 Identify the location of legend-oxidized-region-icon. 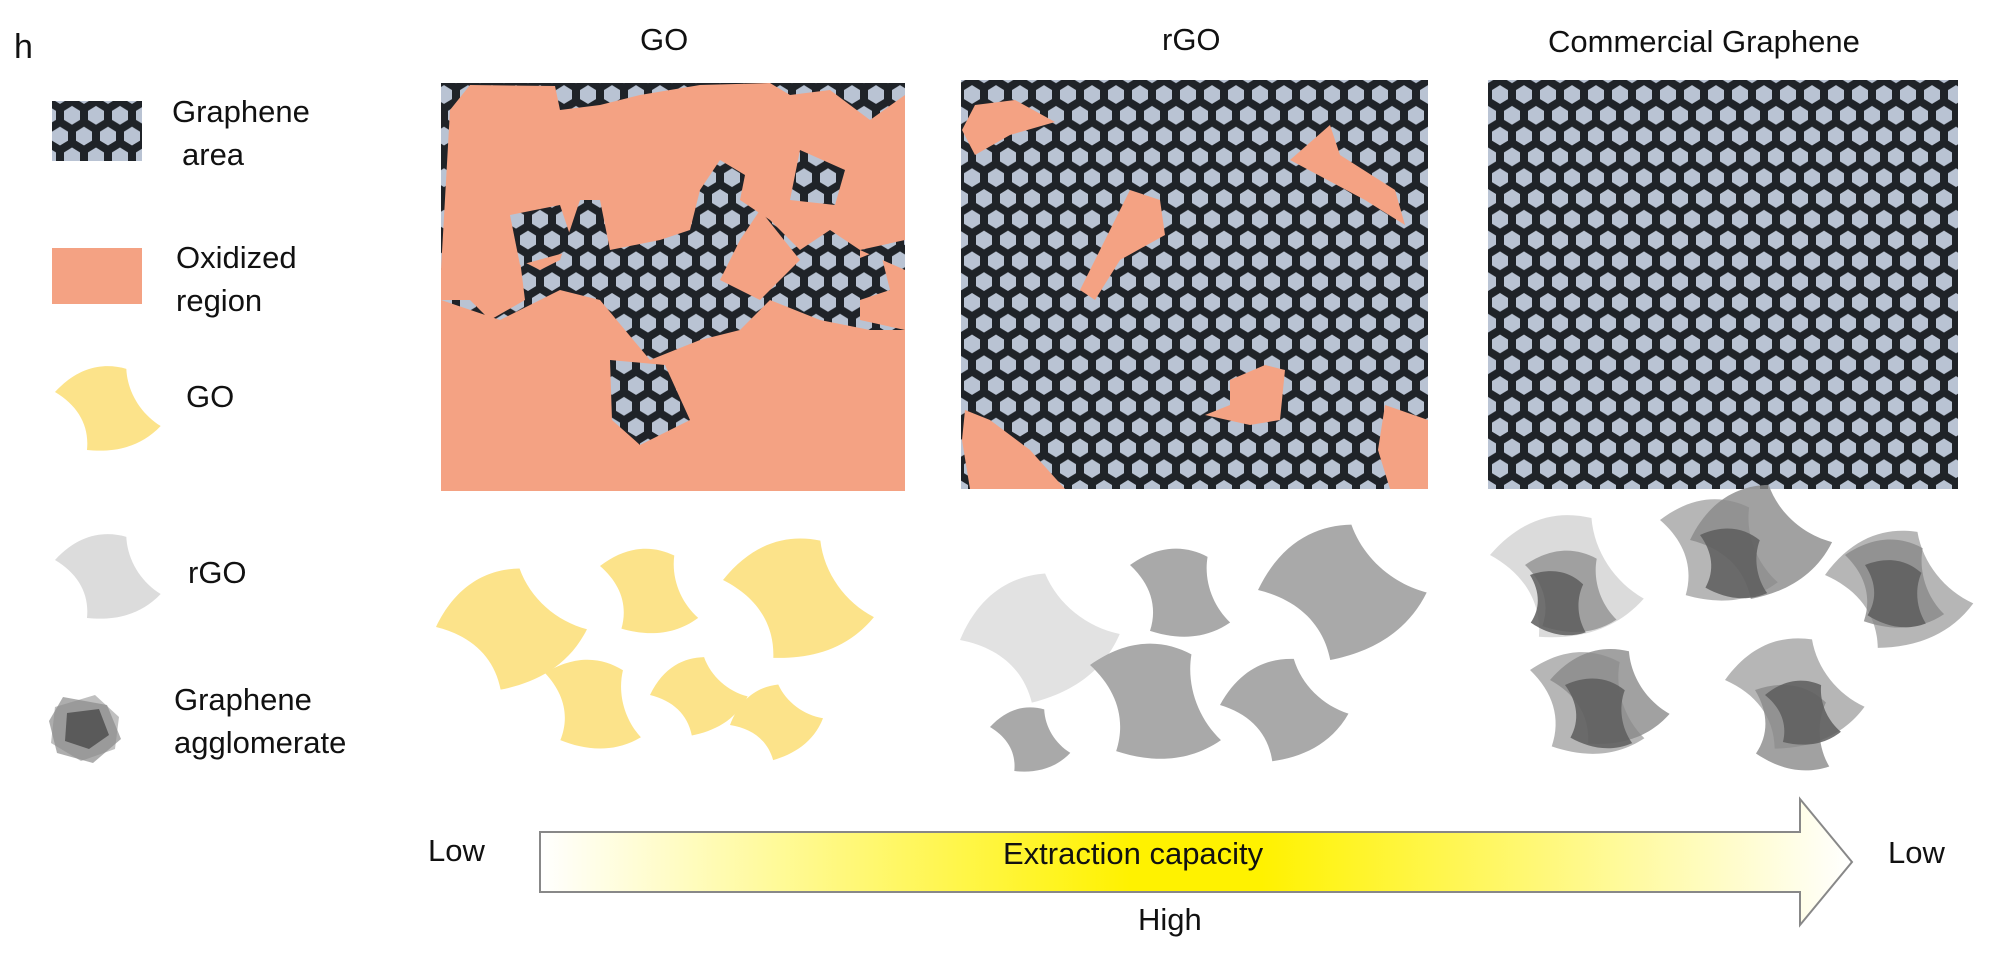
(97, 276).